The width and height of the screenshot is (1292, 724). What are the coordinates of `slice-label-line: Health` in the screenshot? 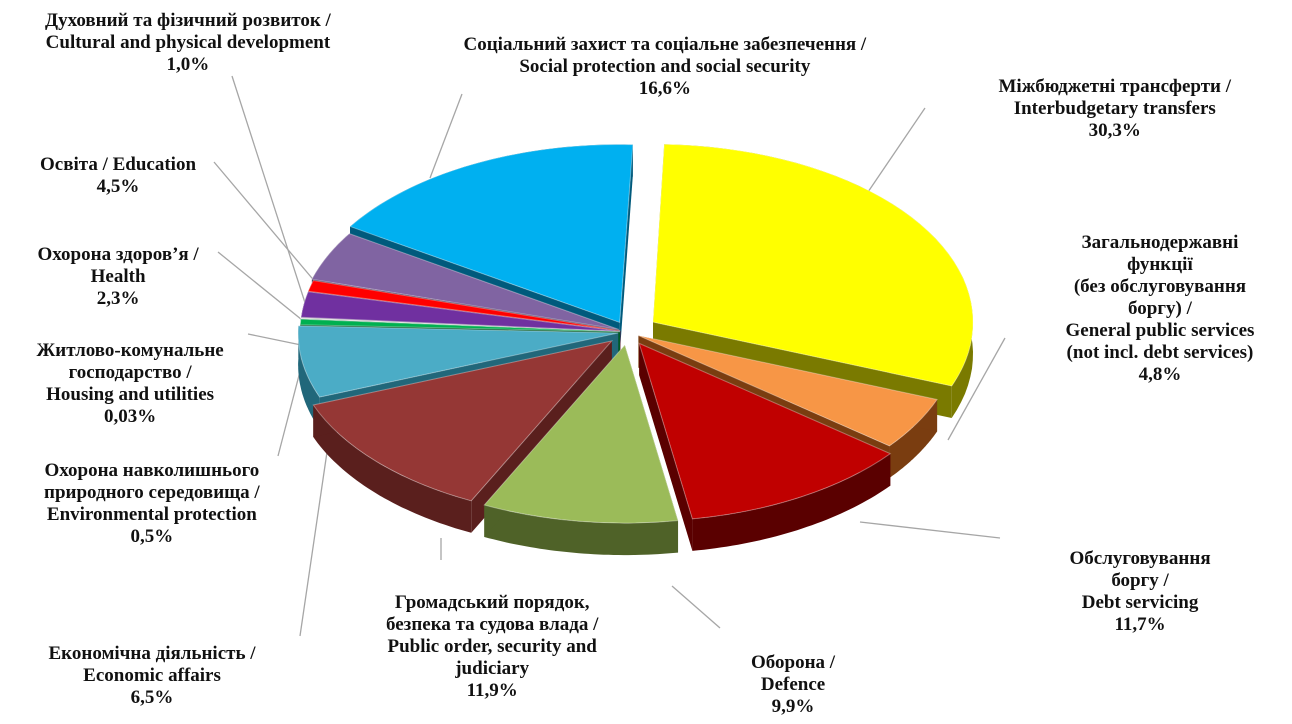 It's located at (118, 276).